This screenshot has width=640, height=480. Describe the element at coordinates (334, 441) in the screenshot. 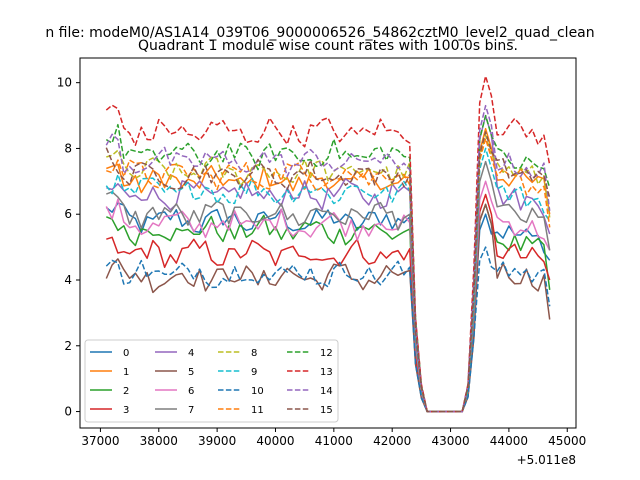

I see `x-tick-label: 41000` at that location.